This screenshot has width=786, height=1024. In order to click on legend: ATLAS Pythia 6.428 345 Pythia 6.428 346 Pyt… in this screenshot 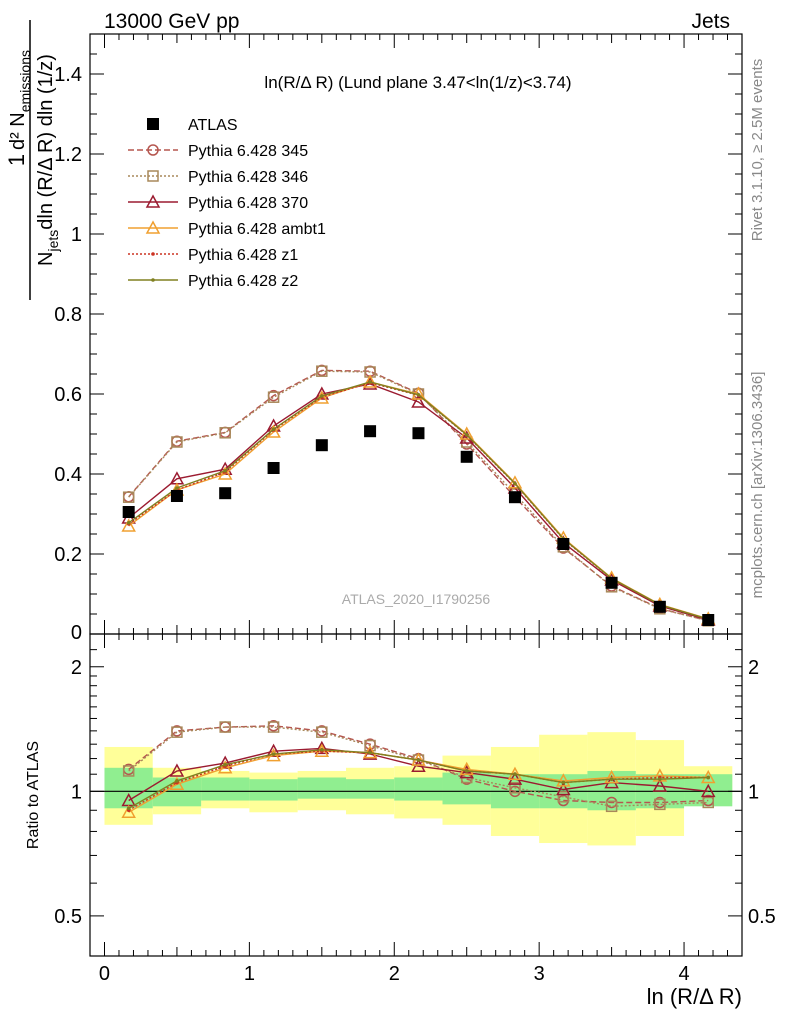, I will do `click(227, 203)`.